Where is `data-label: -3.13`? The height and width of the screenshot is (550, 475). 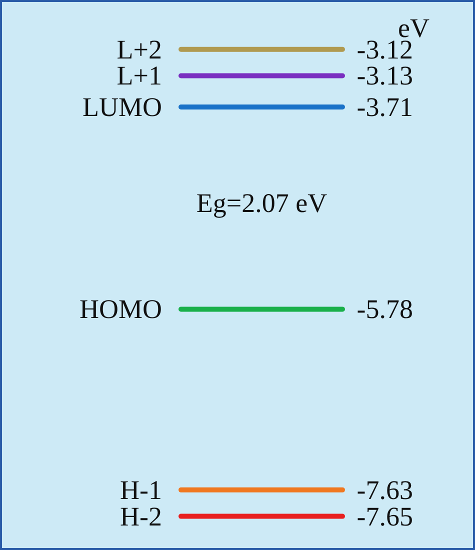
data-label: -3.13 is located at coordinates (384, 75).